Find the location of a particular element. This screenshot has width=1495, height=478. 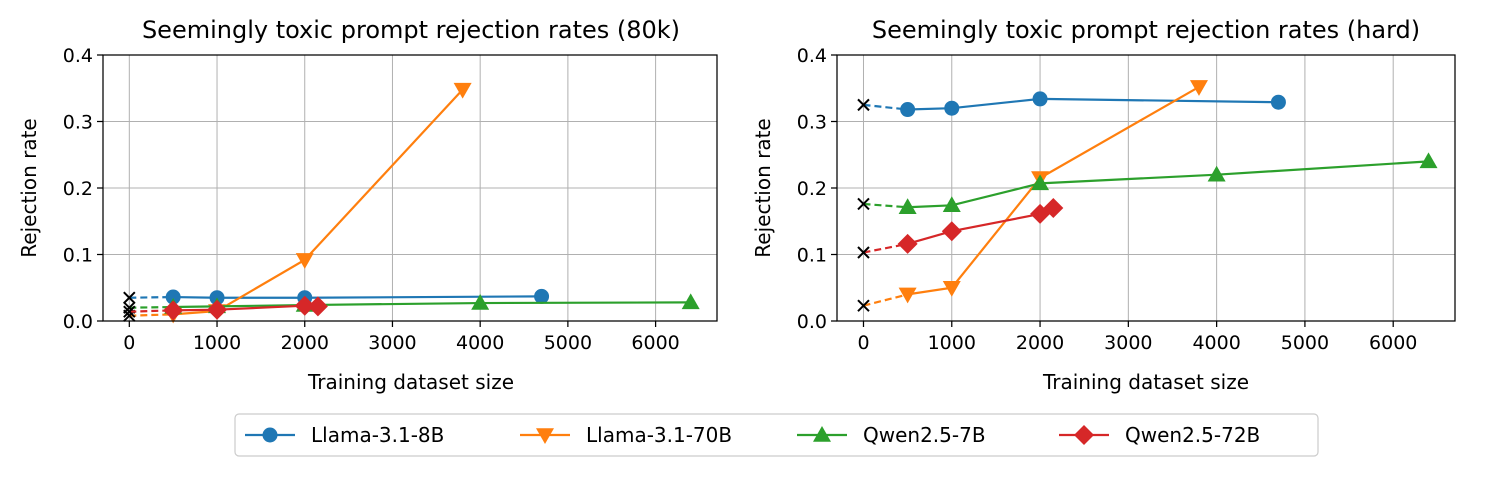

legend-item-qwen2-5-7b: Qwen2.5-7B is located at coordinates (891, 435).